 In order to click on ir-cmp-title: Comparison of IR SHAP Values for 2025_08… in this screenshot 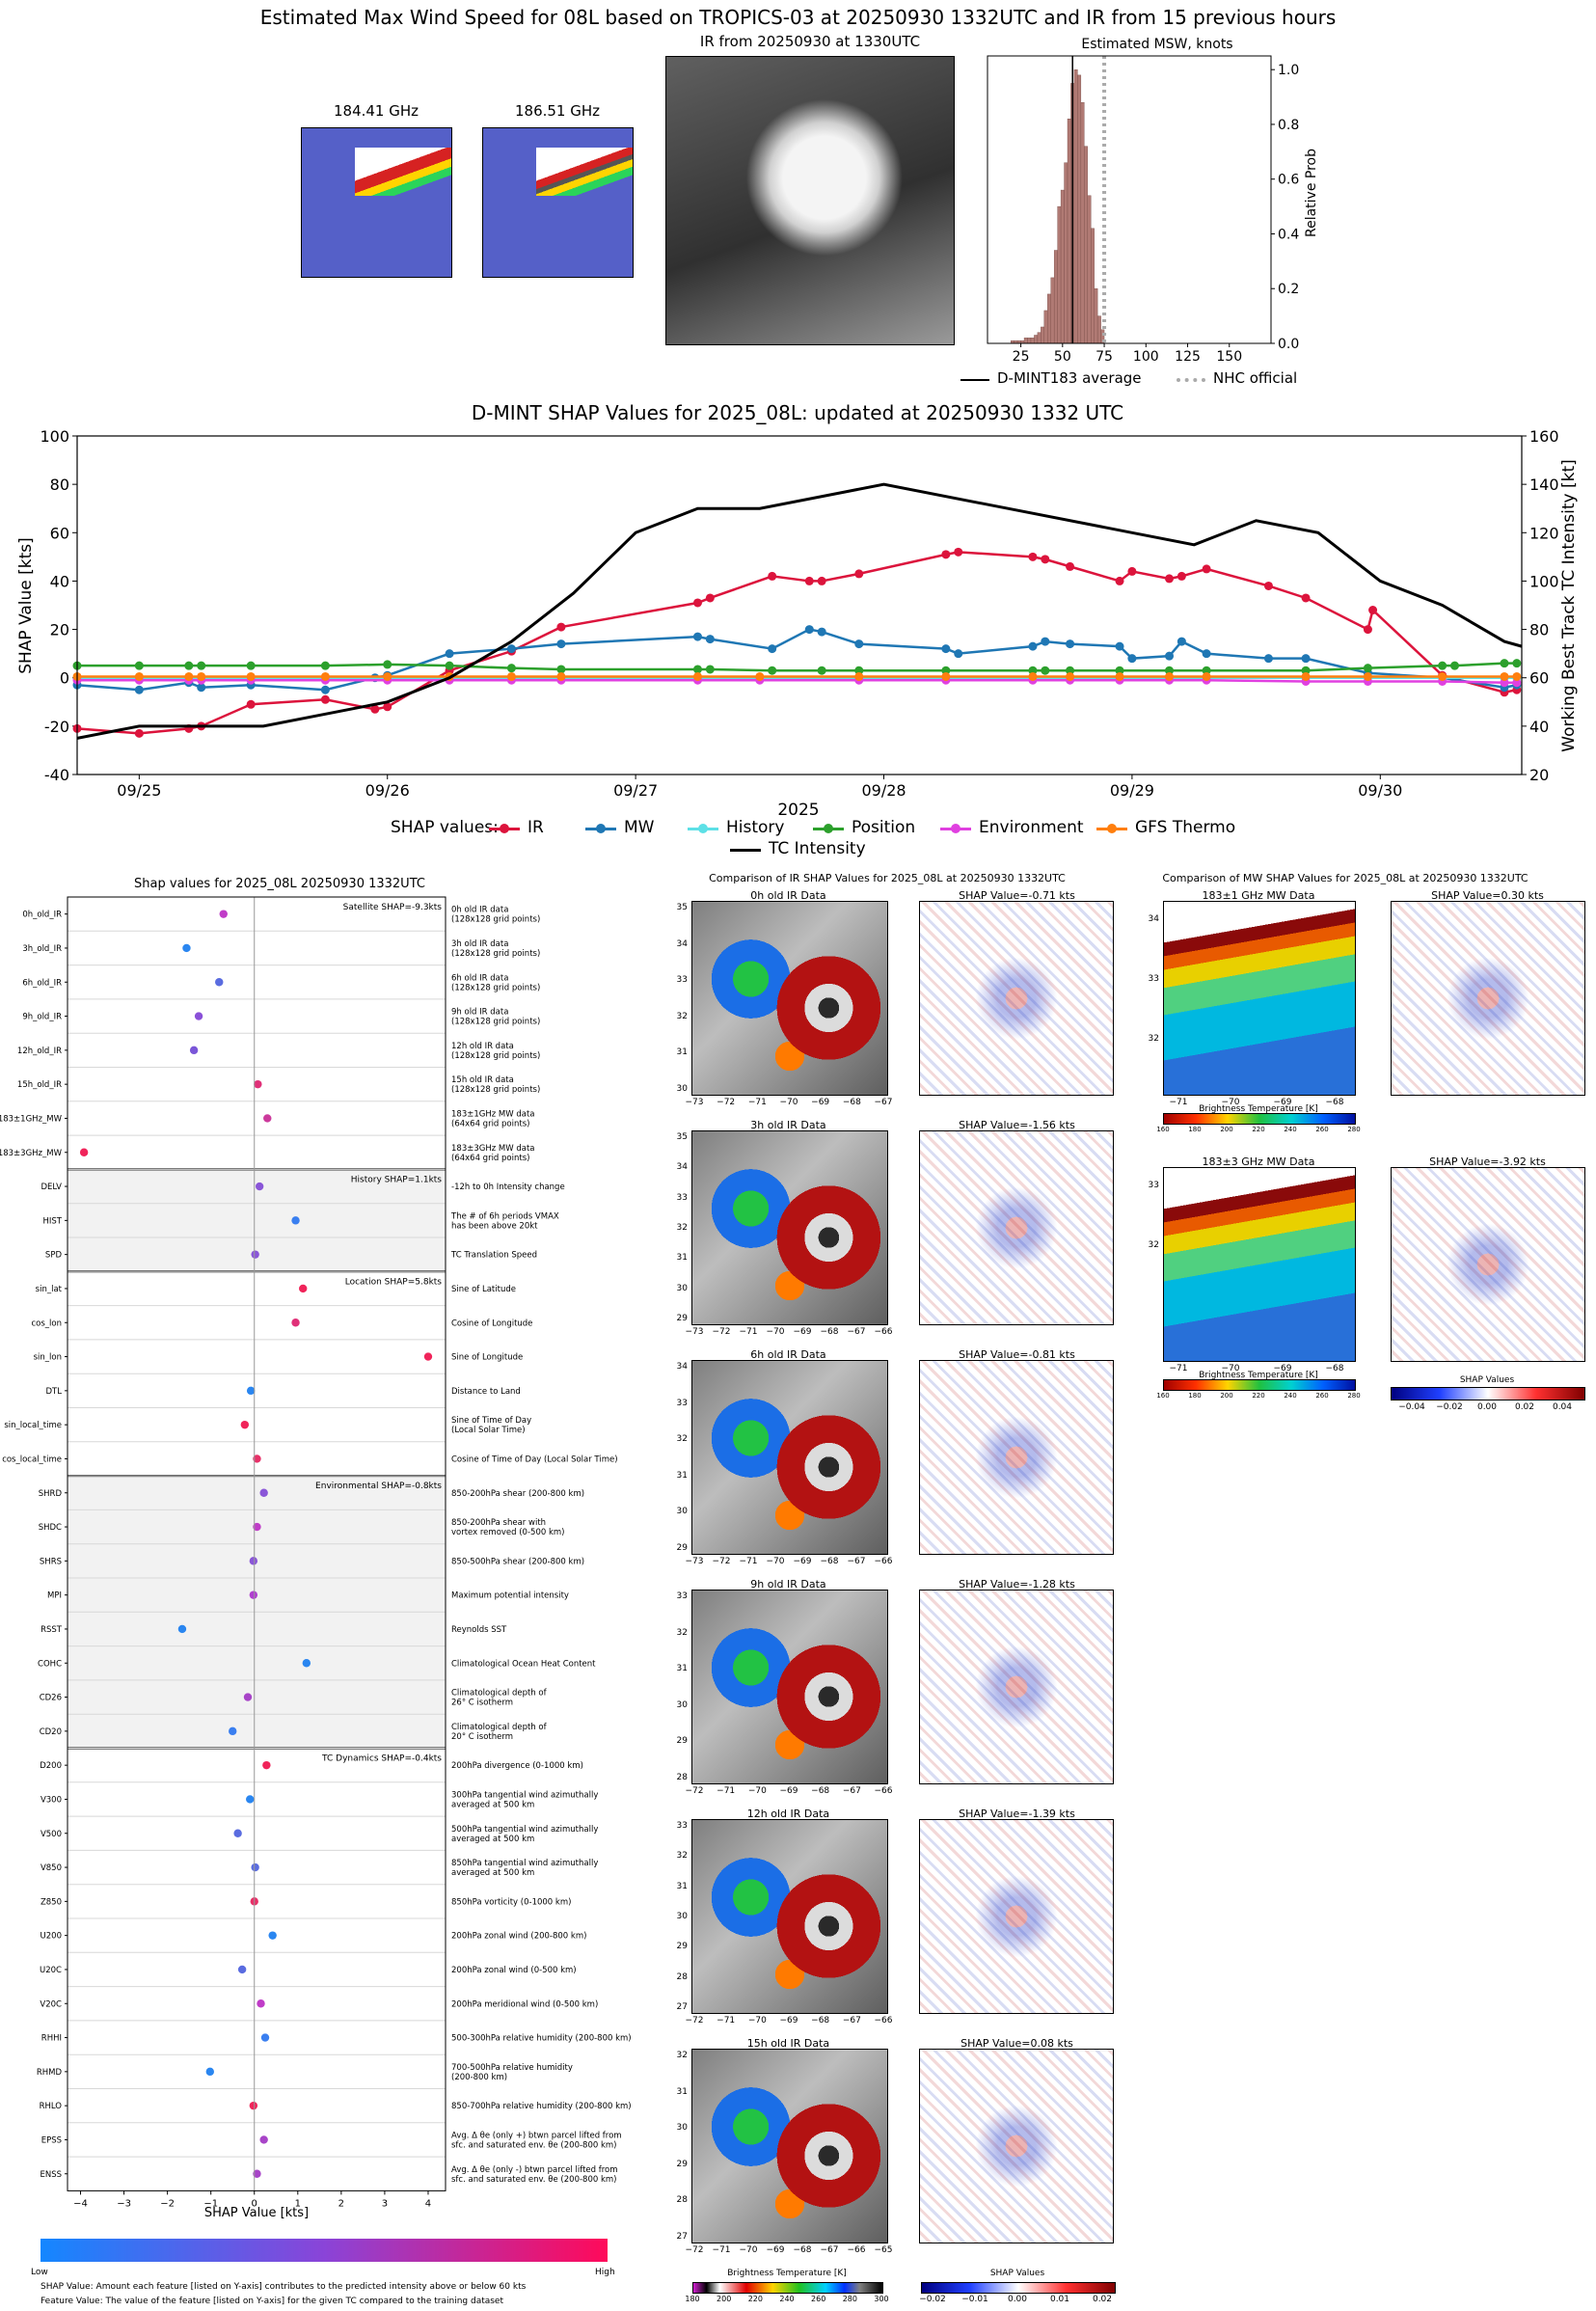, I will do `click(888, 878)`.